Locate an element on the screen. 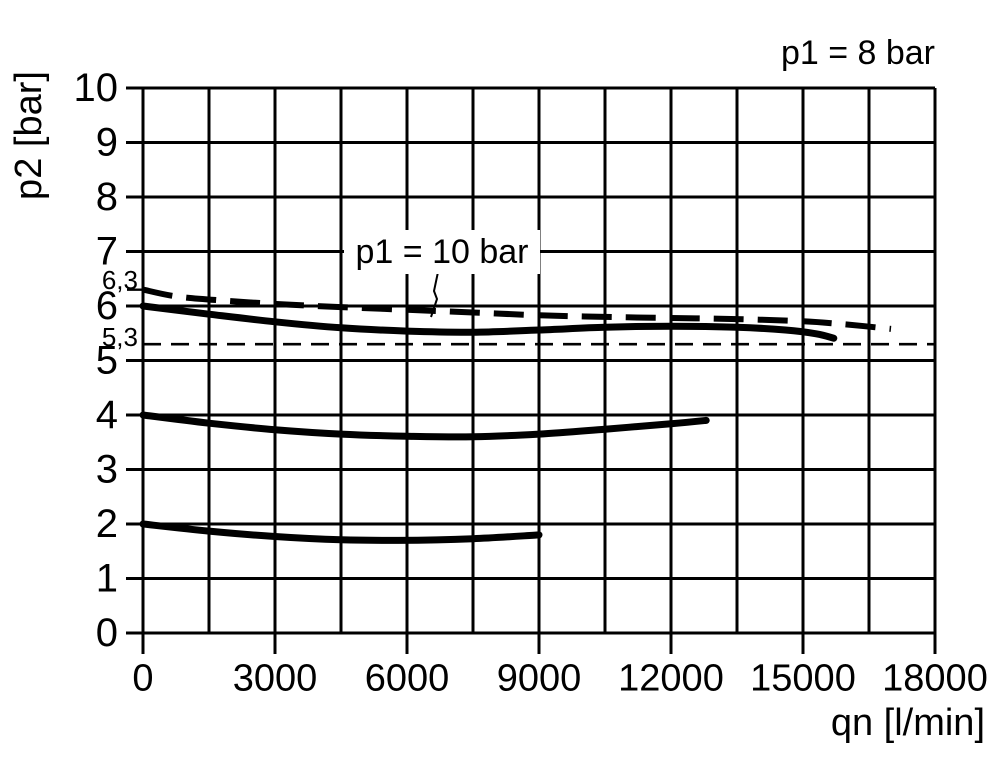 This screenshot has height=764, width=1000. series-curve-solid-6bar is located at coordinates (488, 322).